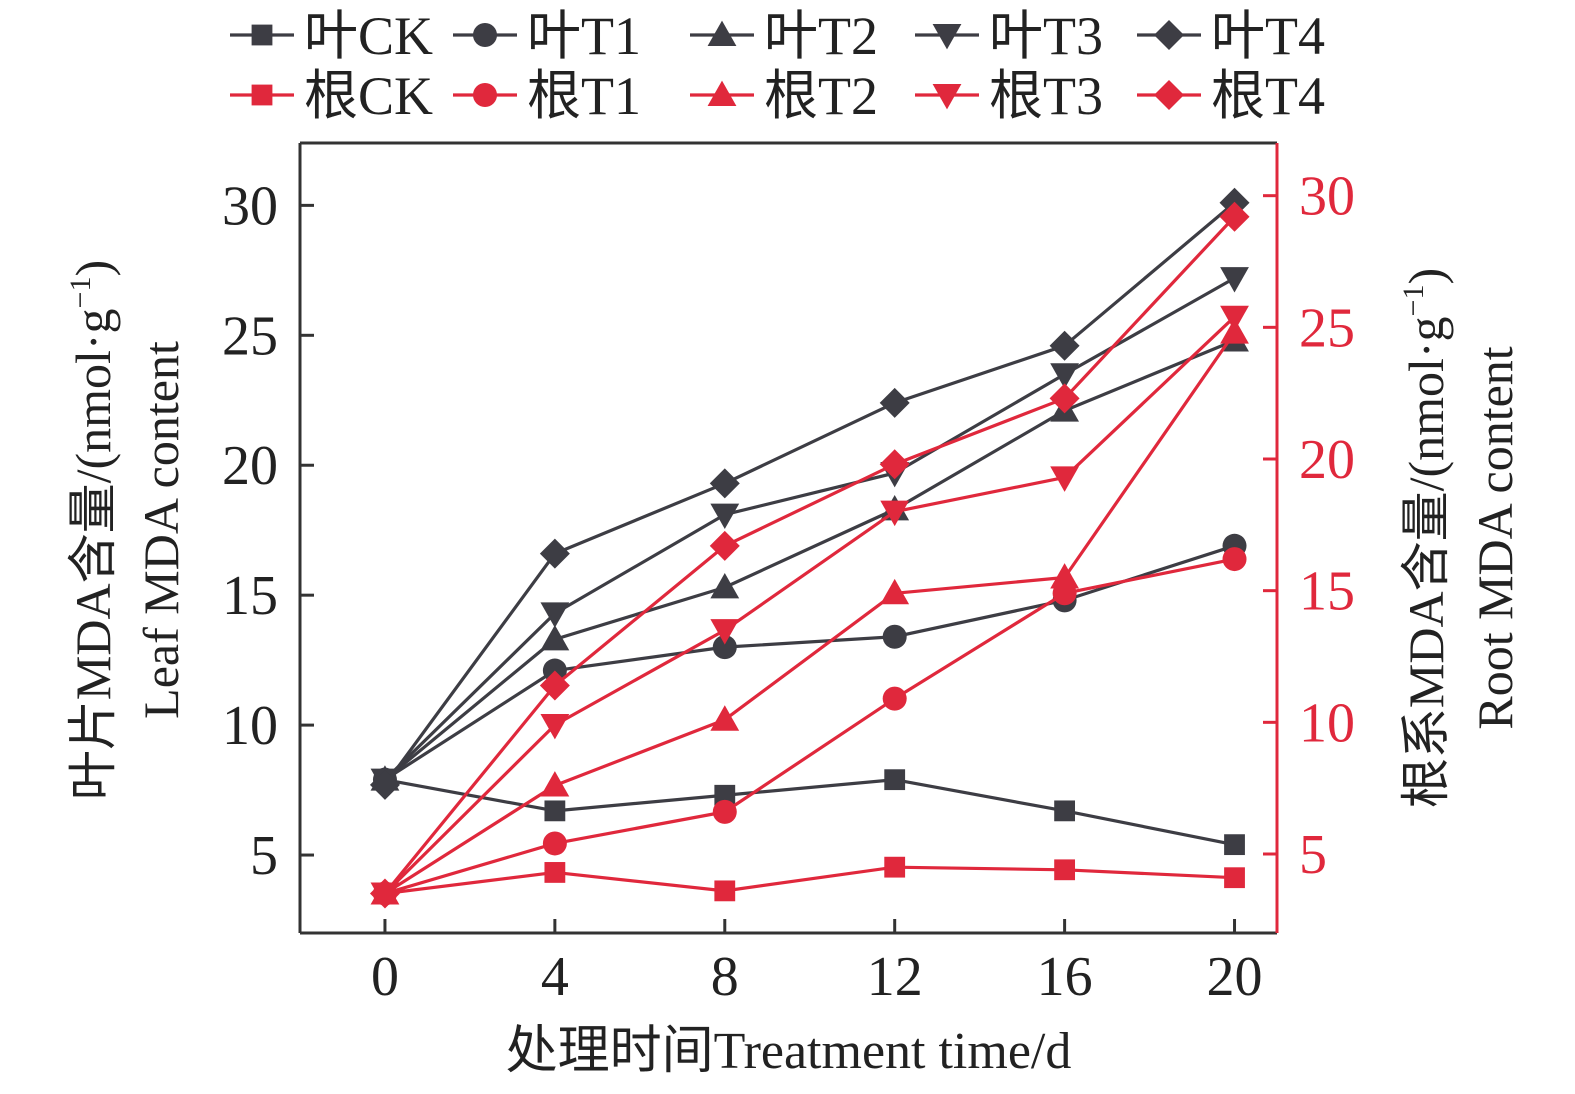  Describe the element at coordinates (250, 336) in the screenshot. I see `y-left-tick-label: 25` at that location.